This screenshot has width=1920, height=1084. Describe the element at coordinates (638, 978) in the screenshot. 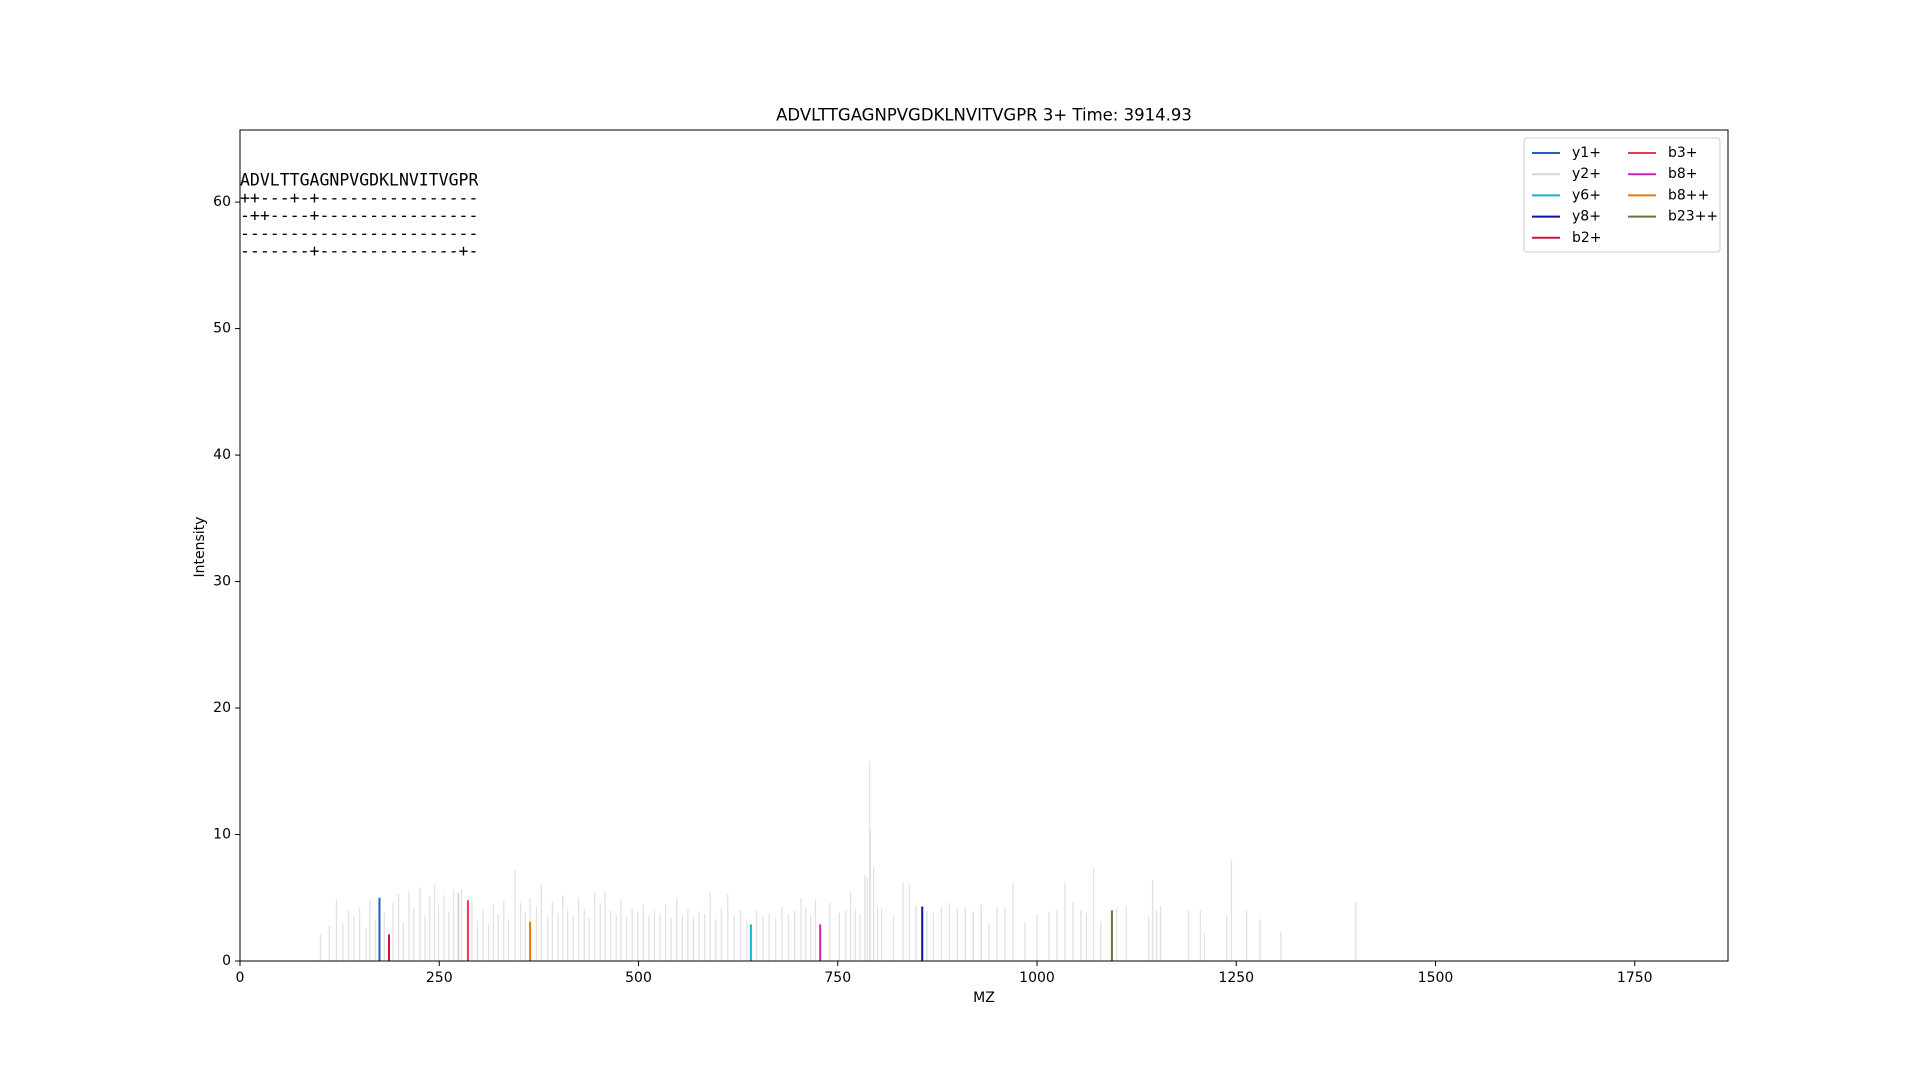

I see `x-tick-label: 500` at that location.